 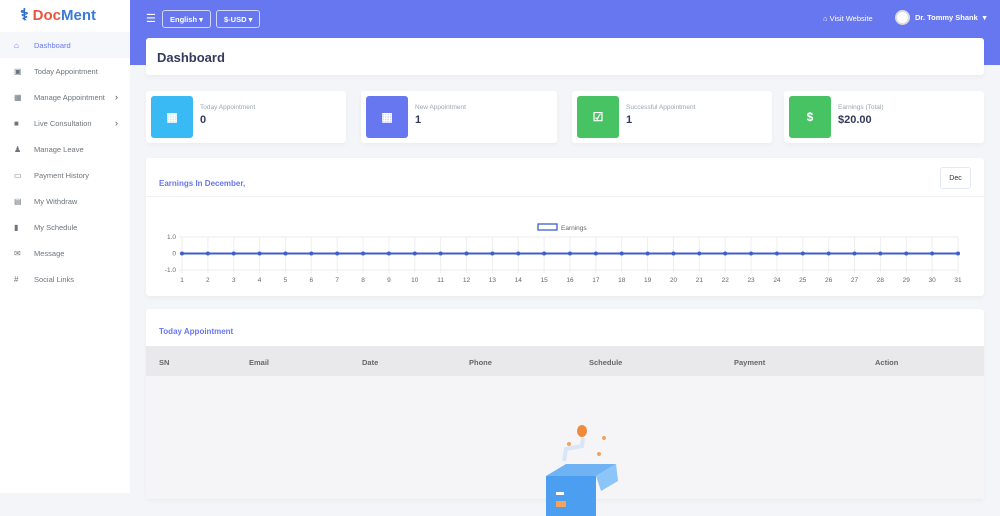 I want to click on x-tick-label: 25, so click(x=803, y=280).